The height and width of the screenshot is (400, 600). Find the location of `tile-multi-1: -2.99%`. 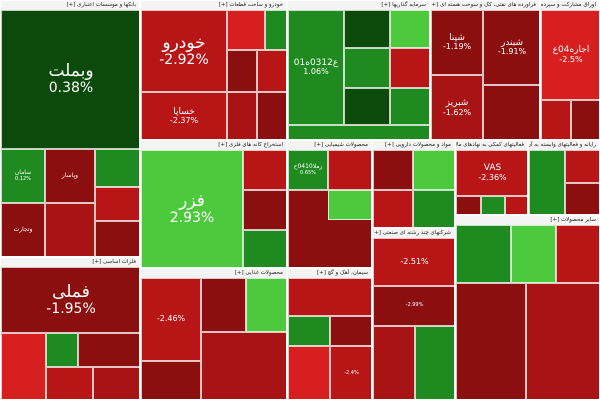

tile-multi-1: -2.99% is located at coordinates (413, 306).